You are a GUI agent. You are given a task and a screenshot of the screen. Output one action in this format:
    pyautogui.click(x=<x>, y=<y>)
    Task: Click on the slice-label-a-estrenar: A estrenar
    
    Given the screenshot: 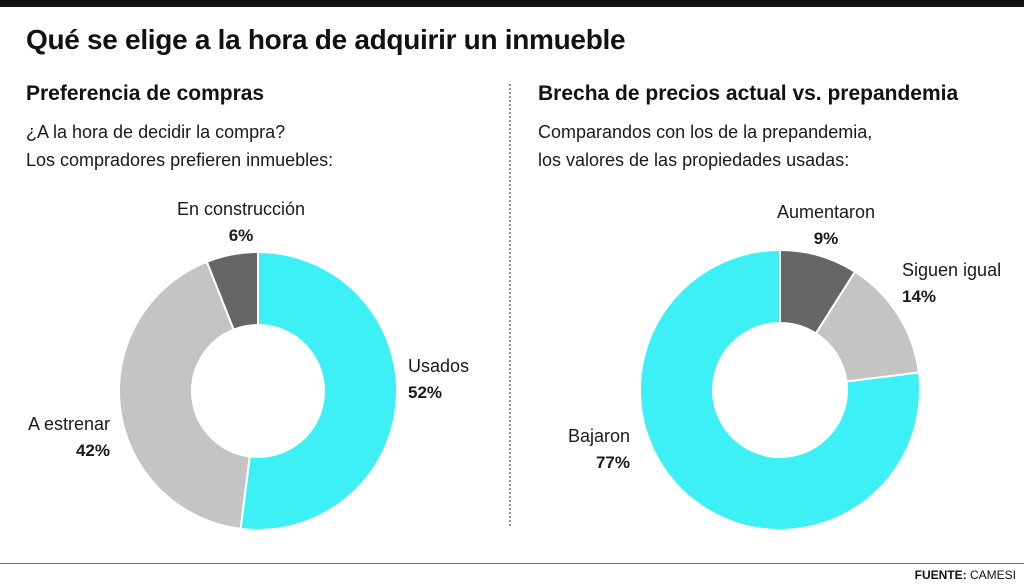 What is the action you would take?
    pyautogui.click(x=69, y=424)
    